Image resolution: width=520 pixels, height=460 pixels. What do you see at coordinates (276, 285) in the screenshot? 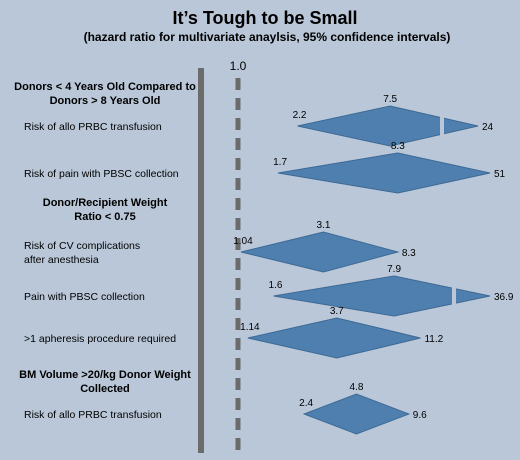
I see `ci-lower-label: 1.6` at bounding box center [276, 285].